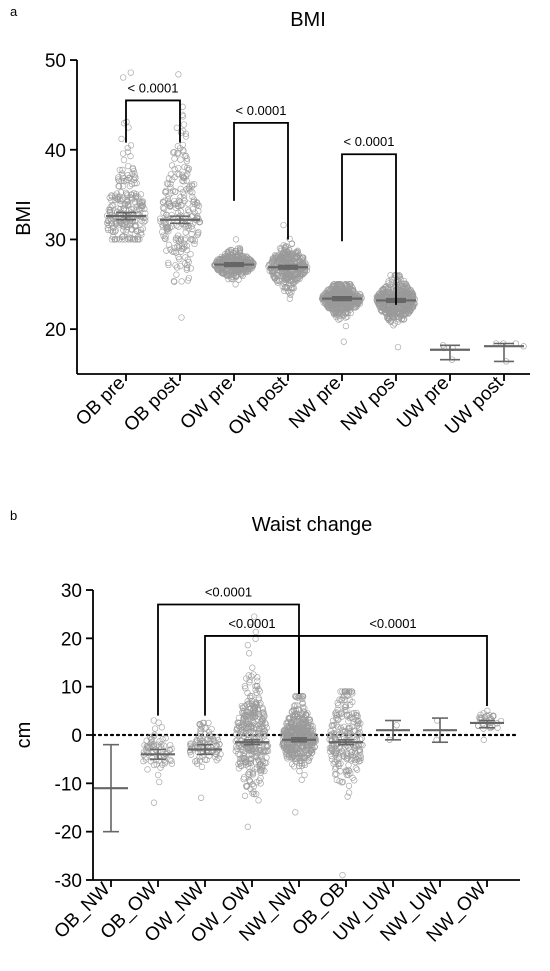 This screenshot has height=971, width=550. Describe the element at coordinates (74, 736) in the screenshot. I see `waist-y-ticks: 30 20 10 0 -10 -20 -30` at that location.